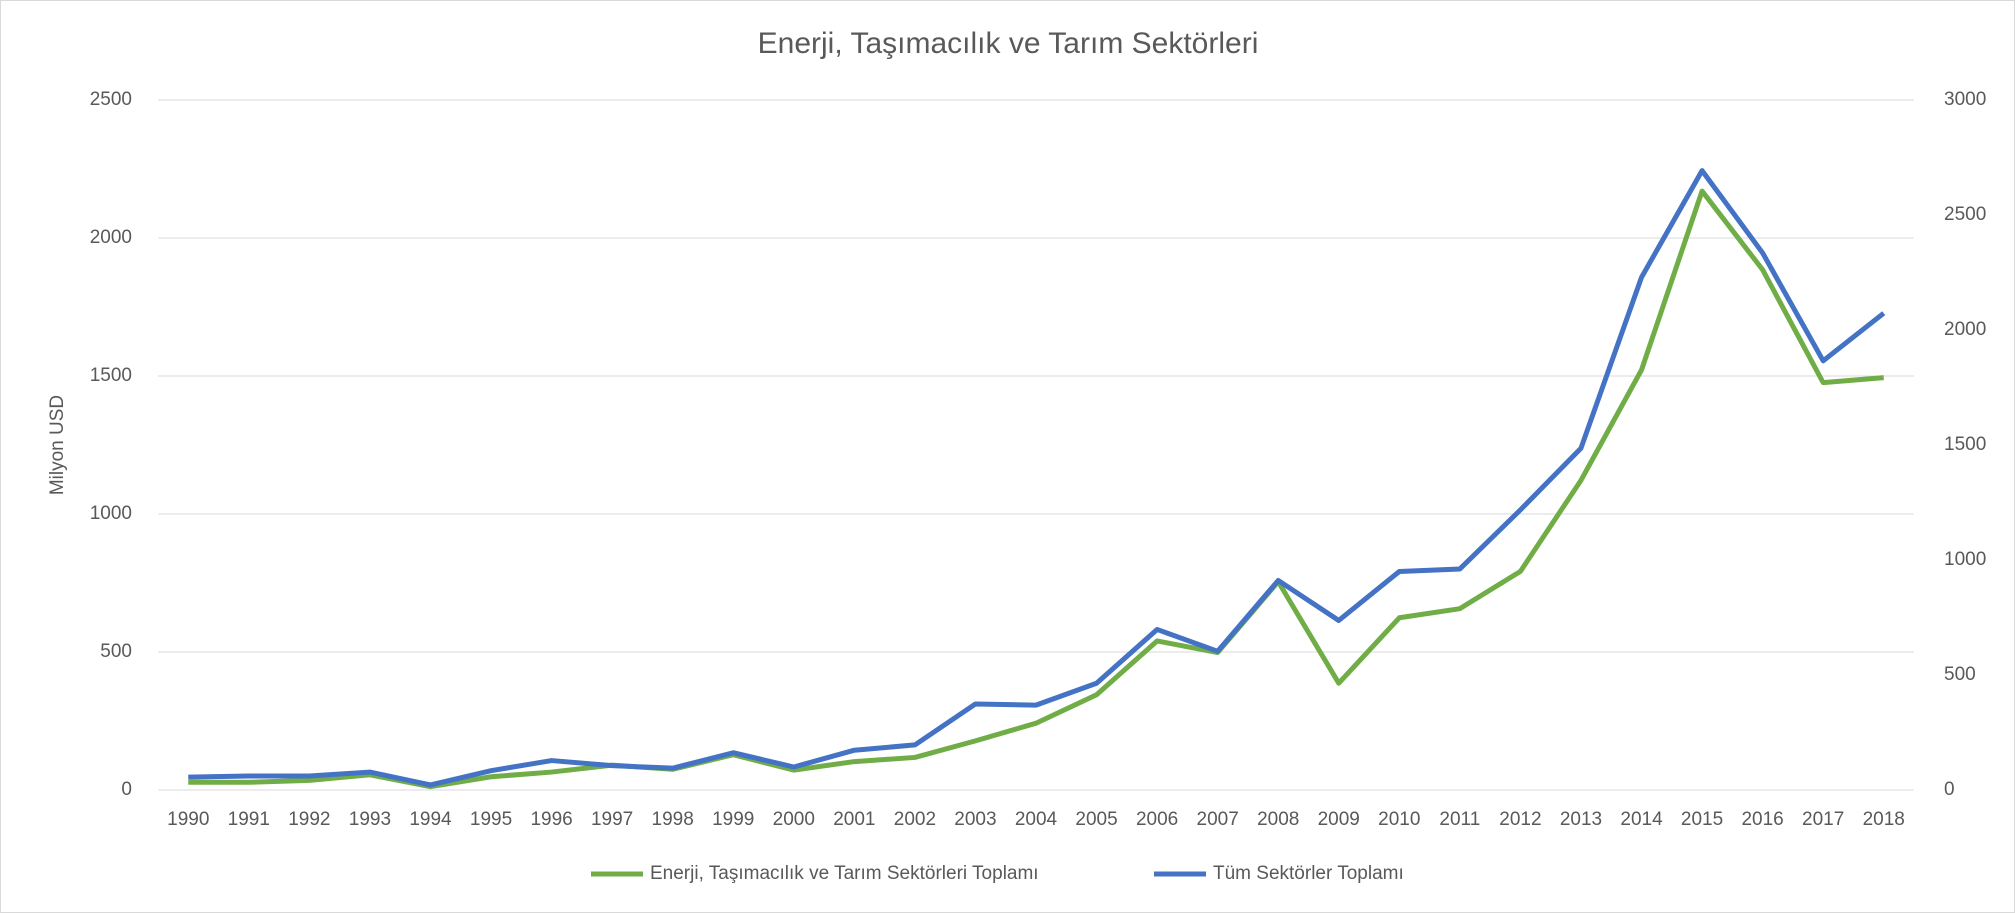 This screenshot has height=913, width=2015. I want to click on x-tick-label: 1990, so click(188, 819).